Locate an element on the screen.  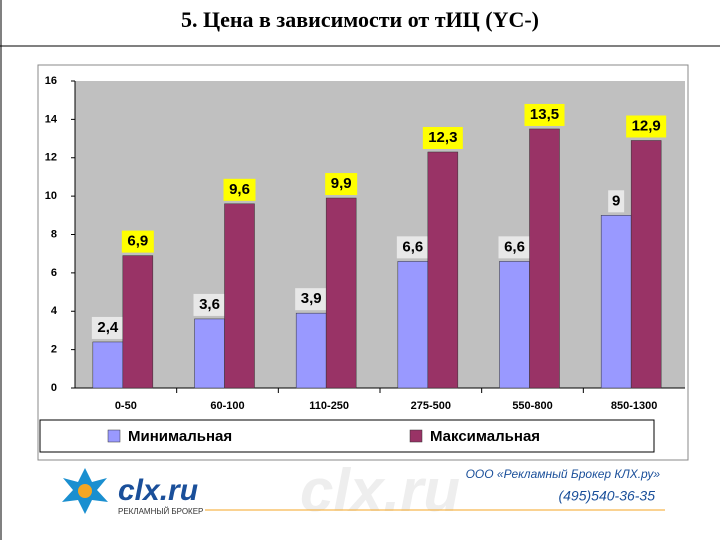
legend-label: Максимальная is located at coordinates (485, 436).